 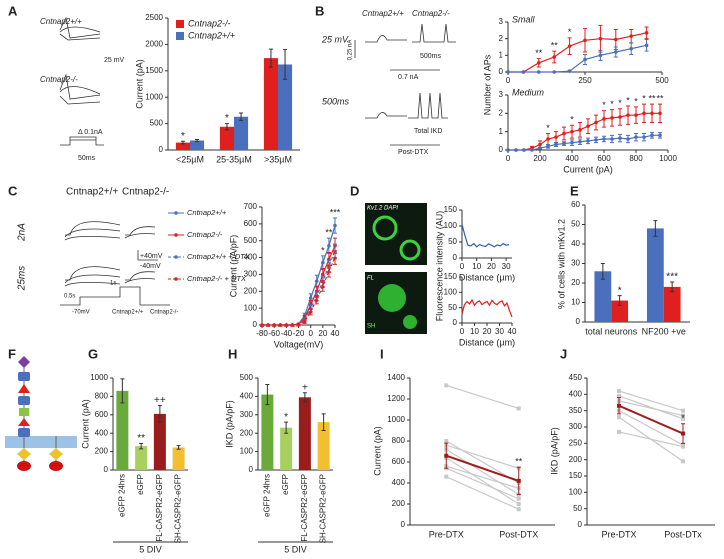 What do you see at coordinates (219, 256) in the screenshot?
I see `legend-label: Cntnap2+/+ + DTX` at bounding box center [219, 256].